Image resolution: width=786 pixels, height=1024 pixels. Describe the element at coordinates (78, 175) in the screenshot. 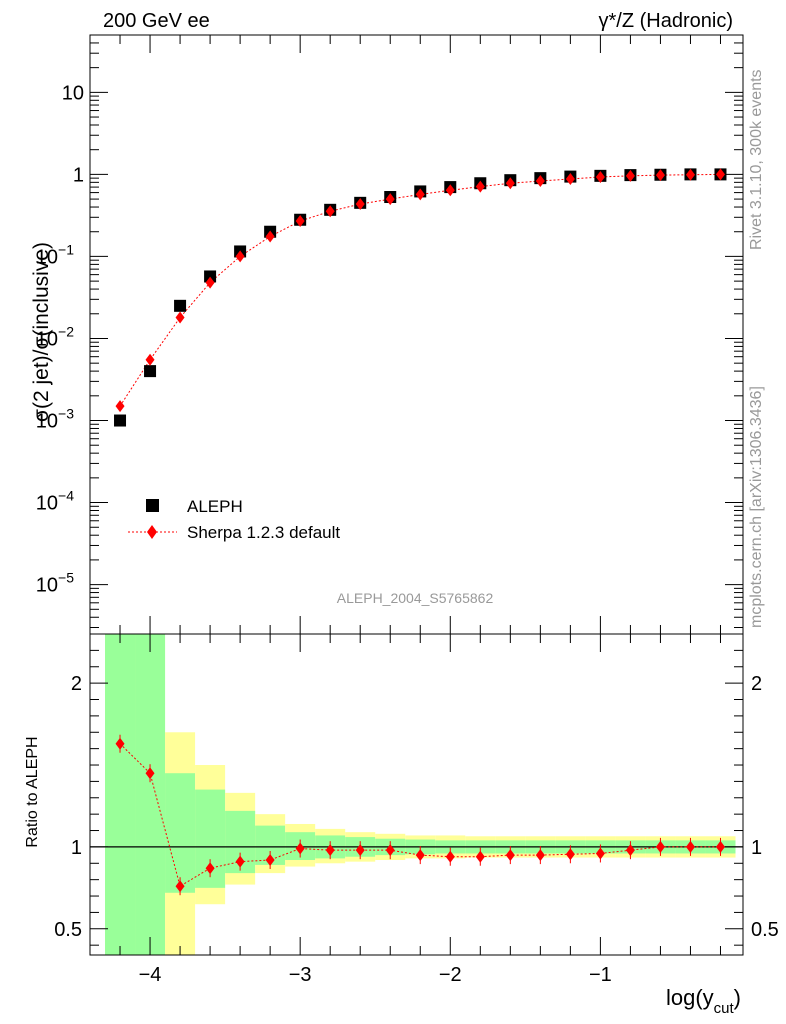

I see `main-y-tick-label: 1` at that location.